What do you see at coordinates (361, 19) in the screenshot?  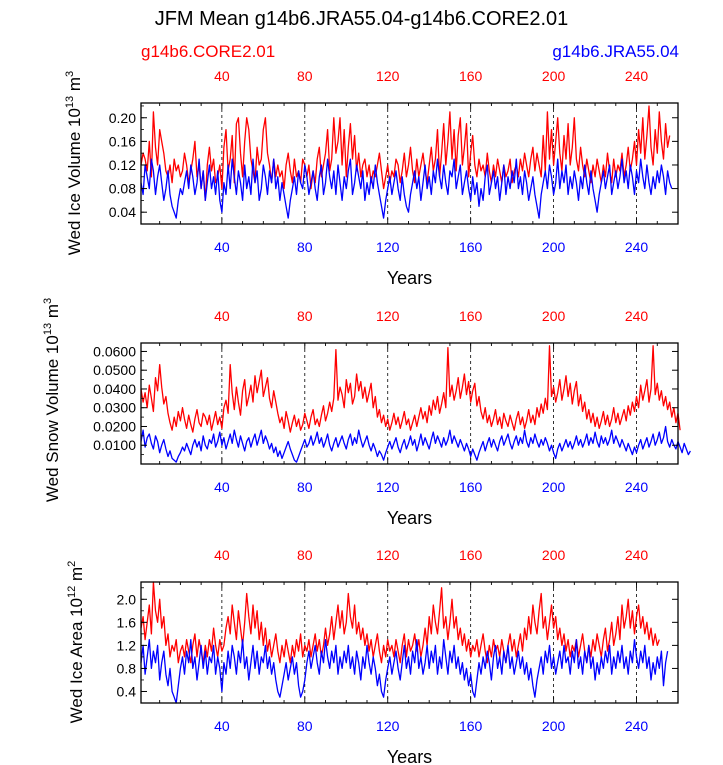 I see `chart-title: JFM Mean g14b6.JRA55.04-g14b6.CORE2.01` at bounding box center [361, 19].